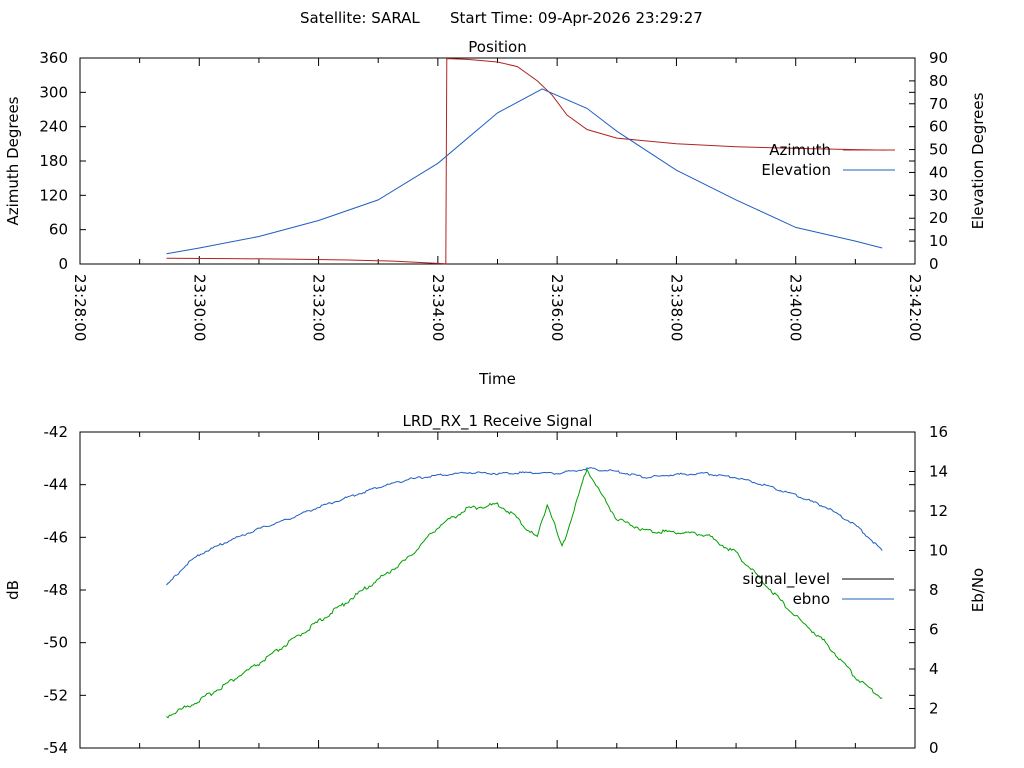  I want to click on y-axis-label: Azimuth Degrees, so click(13, 160).